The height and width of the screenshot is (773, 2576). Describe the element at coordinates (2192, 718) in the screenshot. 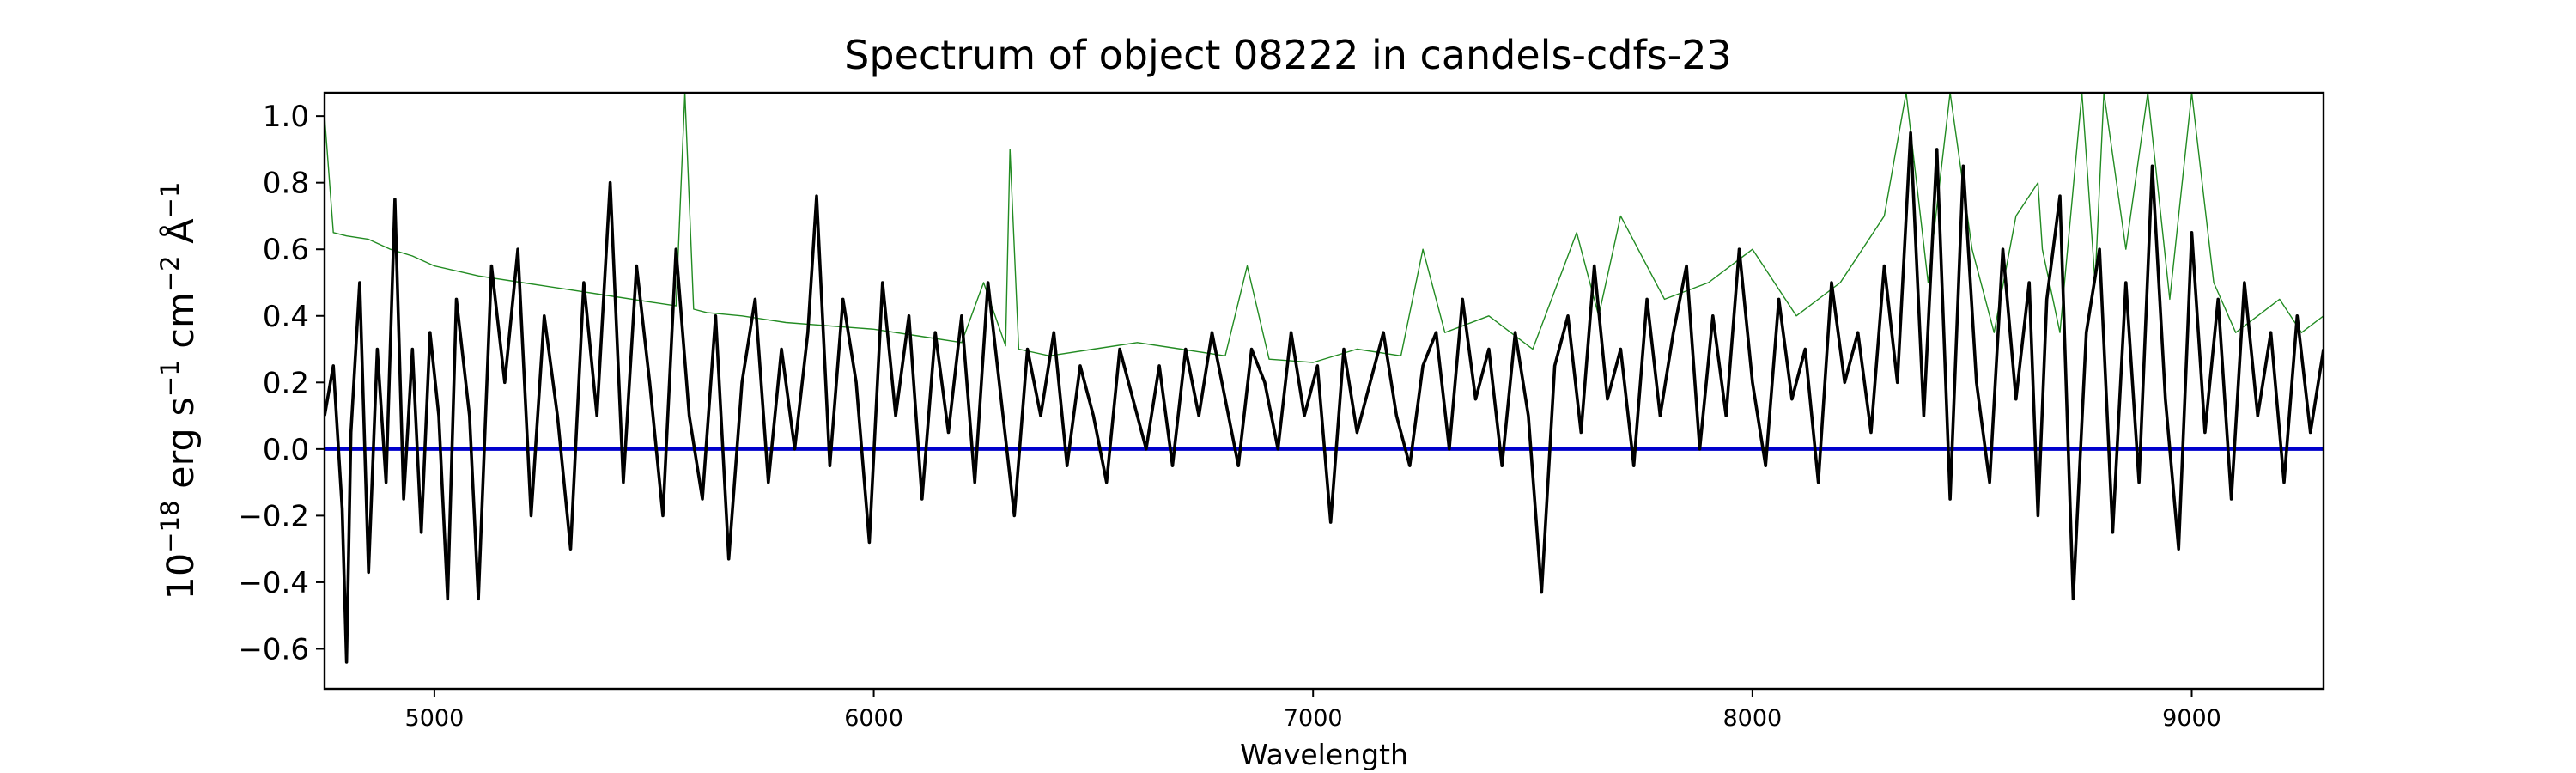

I see `x-tick-label: 9000` at that location.